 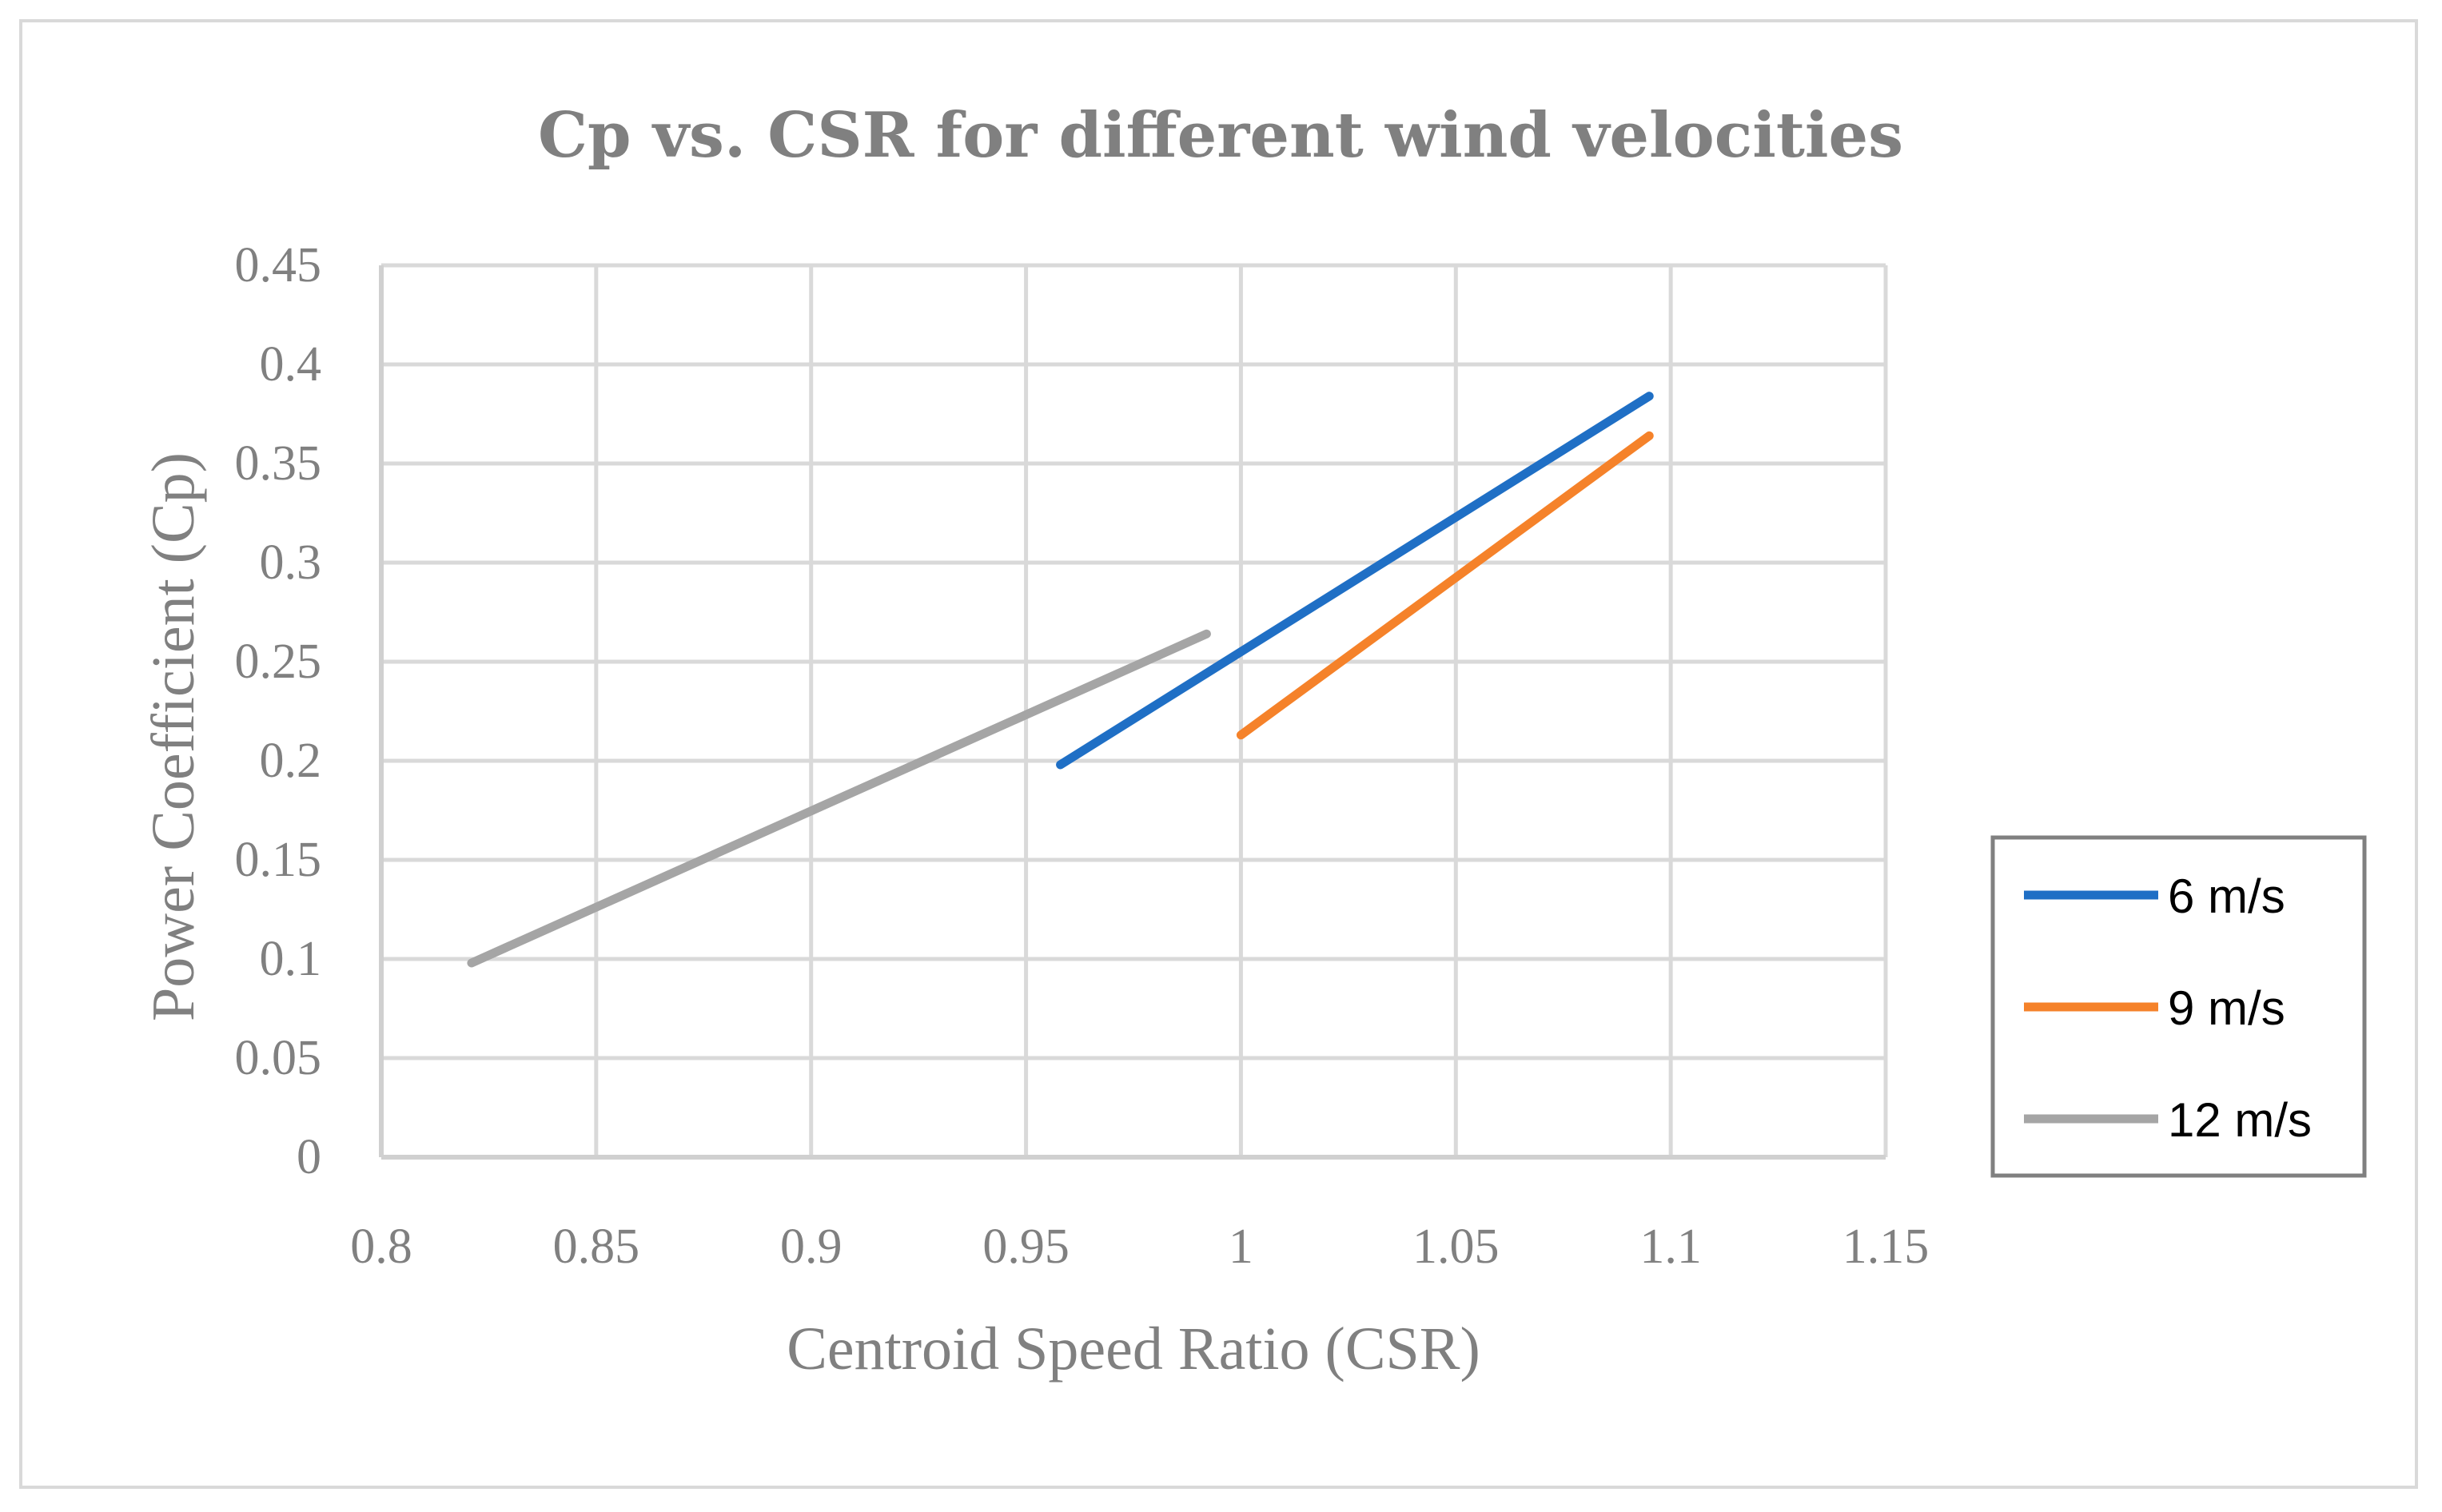 I want to click on x-tick-label: 0.95, so click(x=1026, y=1247).